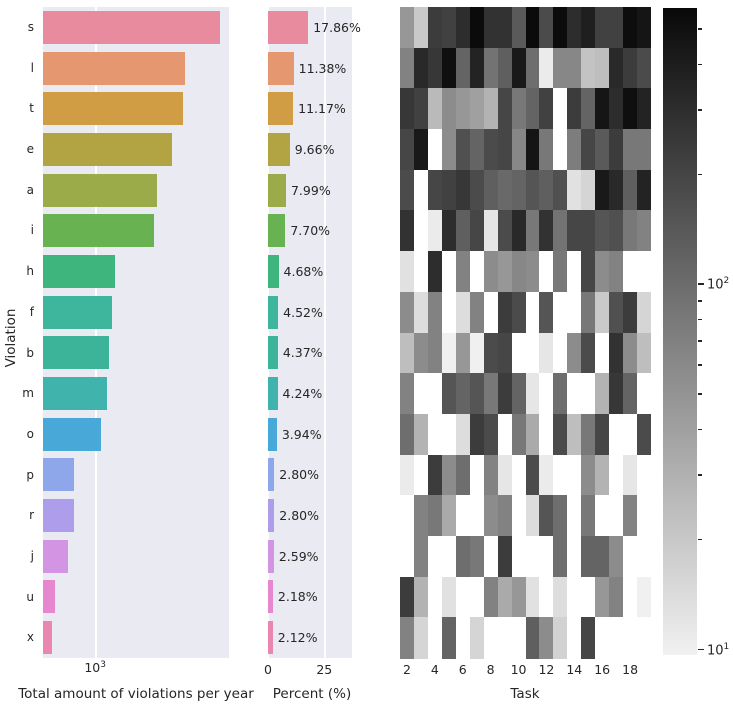  Describe the element at coordinates (30, 352) in the screenshot. I see `y-tick-b: b` at that location.